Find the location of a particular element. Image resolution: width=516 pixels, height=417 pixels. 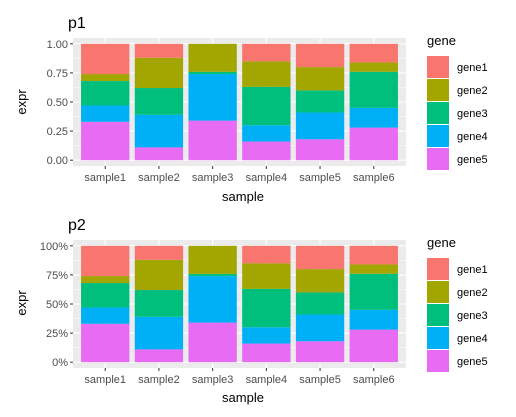

bar-segment-gene2-sample5 is located at coordinates (320, 79).